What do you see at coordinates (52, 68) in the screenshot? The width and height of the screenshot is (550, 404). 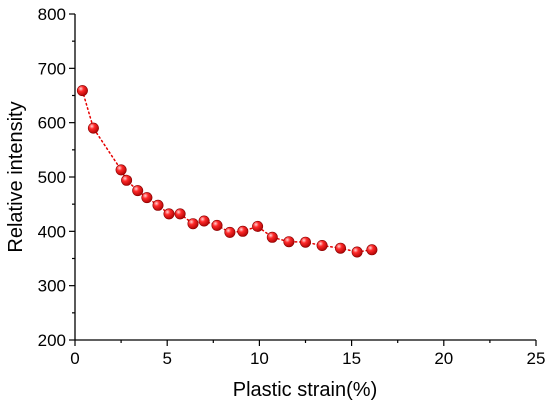 I see `y-tick-label: 700` at bounding box center [52, 68].